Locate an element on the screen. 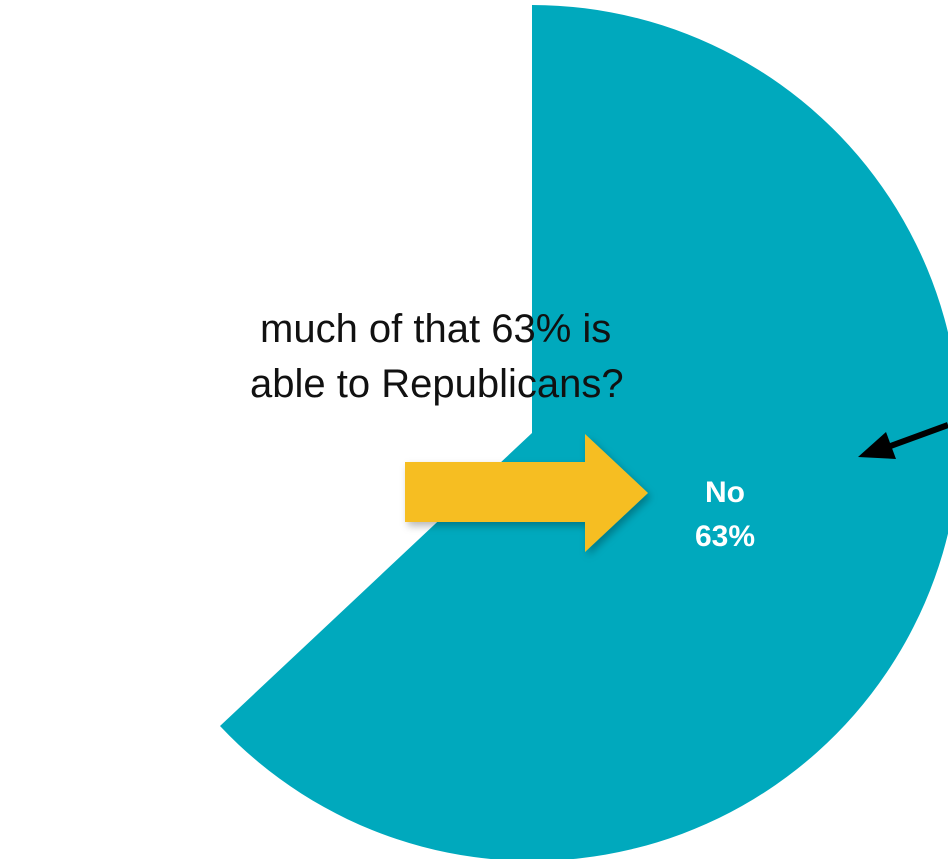 The height and width of the screenshot is (859, 948). pie-slice-label-no: No is located at coordinates (725, 492).